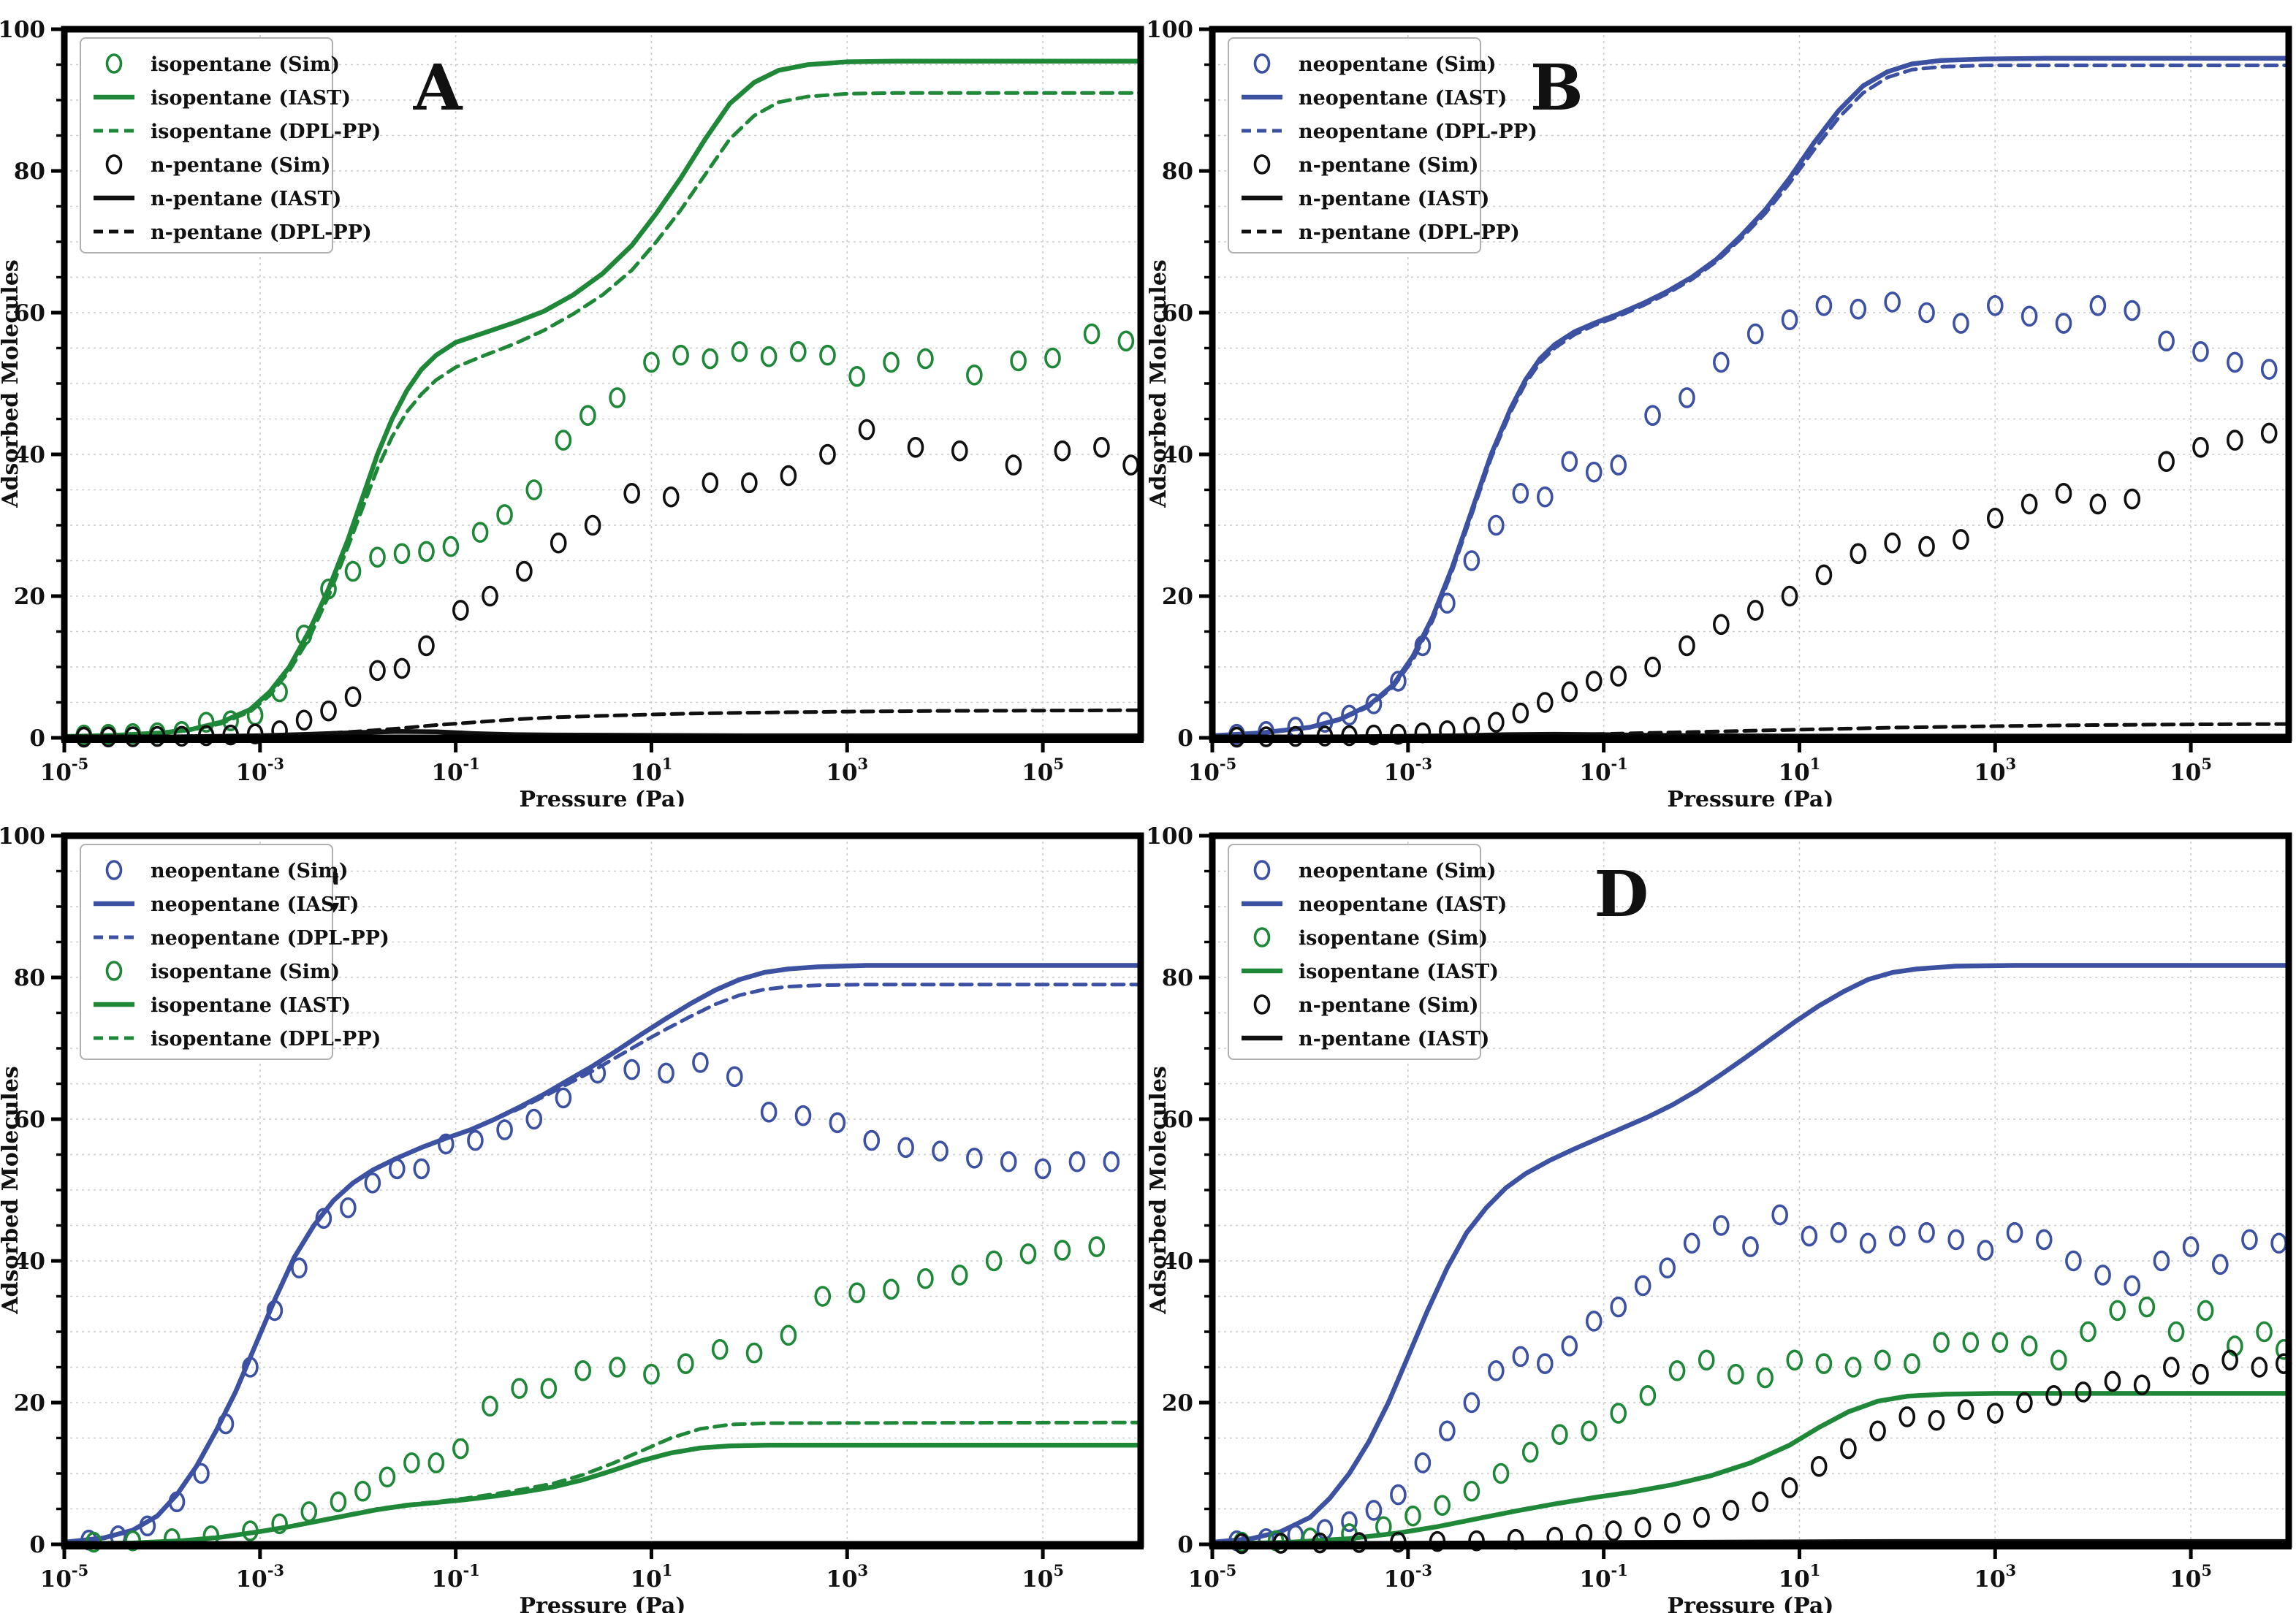 Image resolution: width=2296 pixels, height=1613 pixels. What do you see at coordinates (1399, 972) in the screenshot?
I see `legend-label: isopentane (IAST)` at bounding box center [1399, 972].